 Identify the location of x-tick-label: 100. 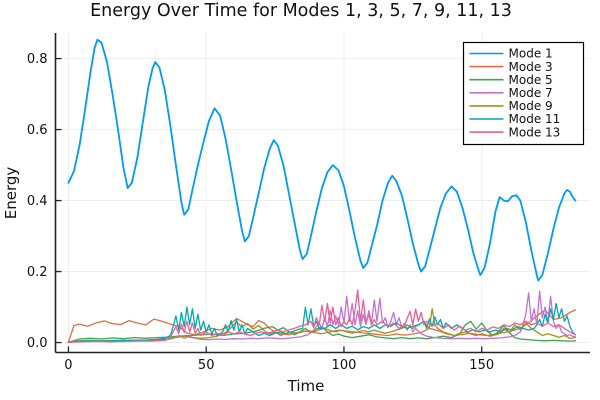
(344, 365).